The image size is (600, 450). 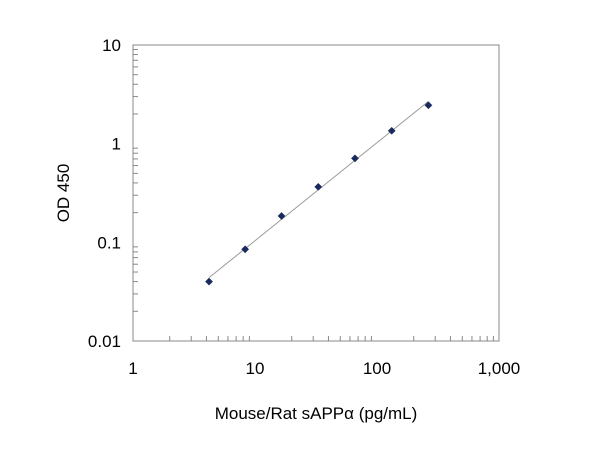 What do you see at coordinates (316, 413) in the screenshot?
I see `x-axis-title: Mouse/Rat sAPPα (pg/mL)` at bounding box center [316, 413].